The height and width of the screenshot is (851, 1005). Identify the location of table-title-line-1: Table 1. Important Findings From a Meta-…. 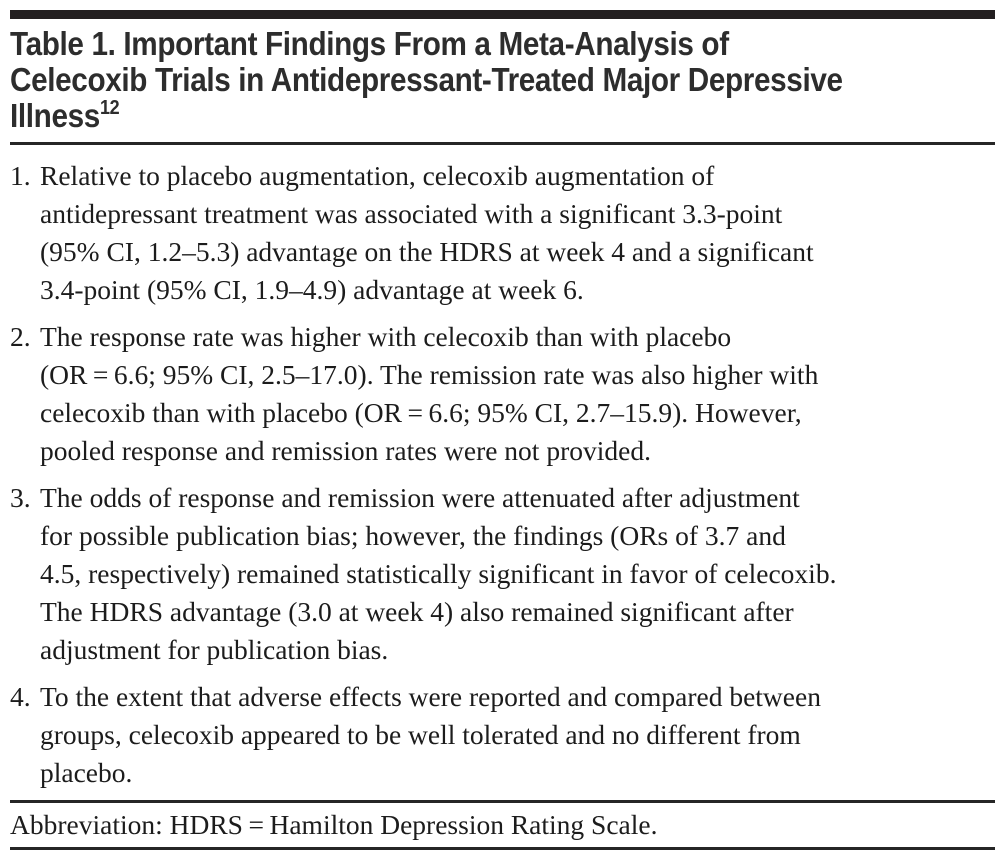
(369, 43).